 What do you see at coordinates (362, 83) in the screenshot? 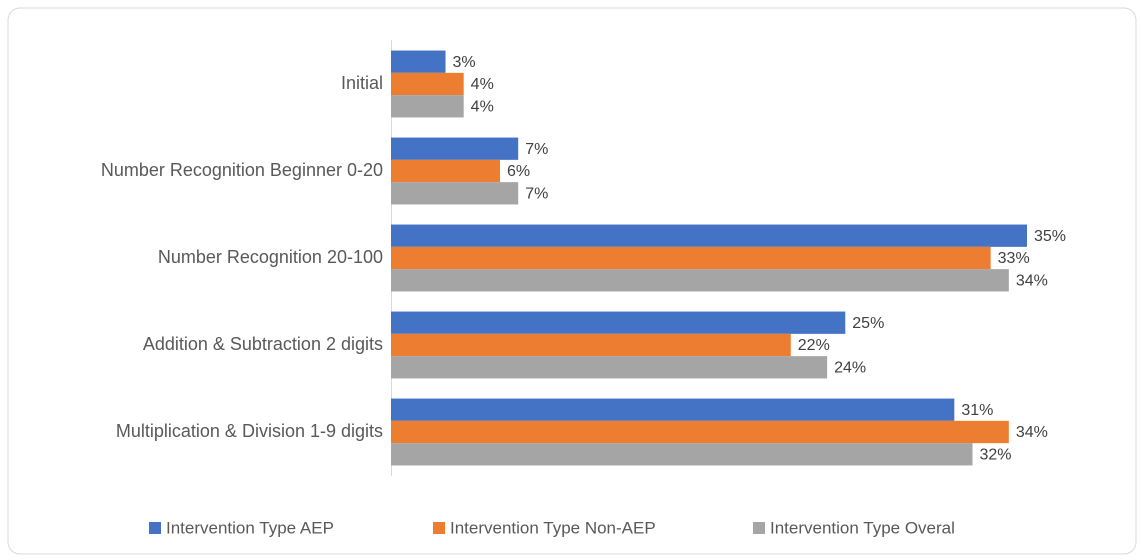
I see `y-tick-label: Initial` at bounding box center [362, 83].